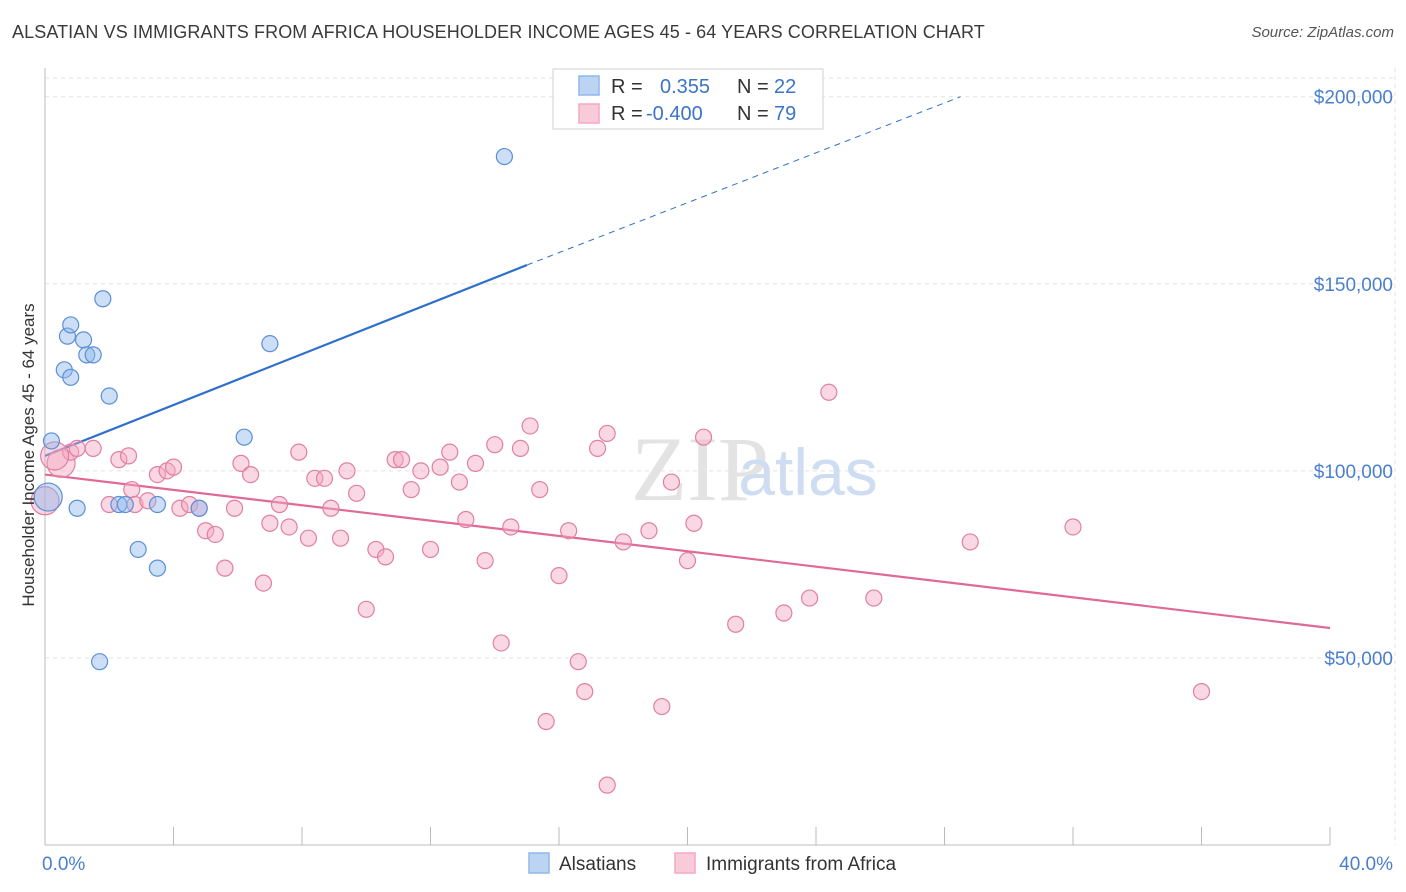 This screenshot has width=1406, height=892. Describe the element at coordinates (685, 87) in the screenshot. I see `legend-r-value-1: 0.355` at that location.